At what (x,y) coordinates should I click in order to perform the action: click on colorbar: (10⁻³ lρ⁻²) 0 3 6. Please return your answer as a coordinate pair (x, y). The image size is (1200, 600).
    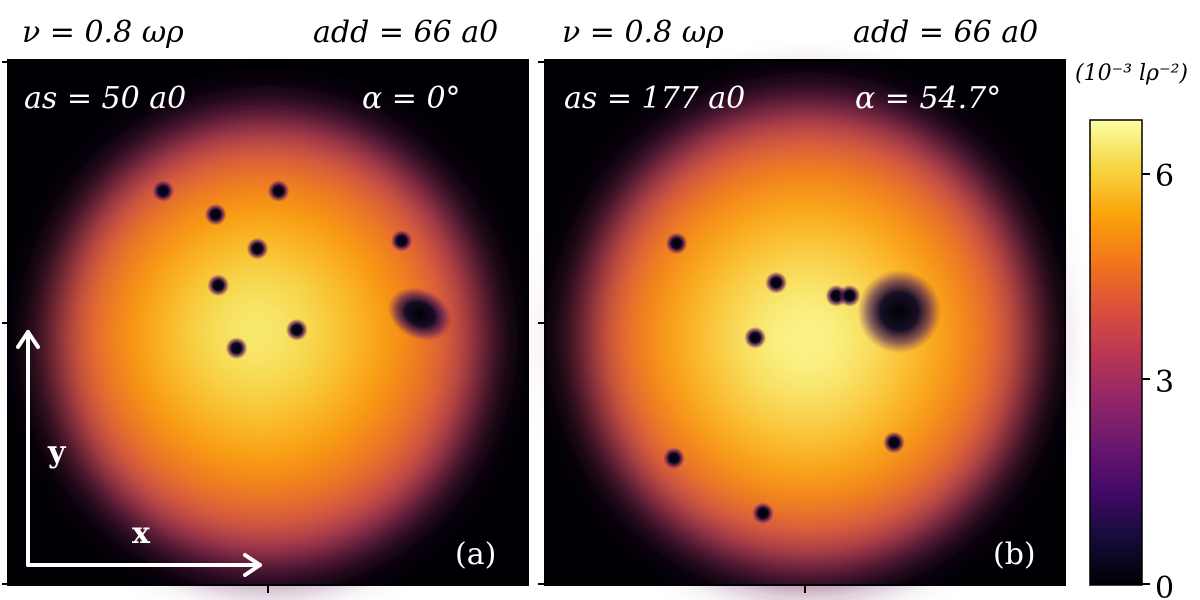
    Looking at the image, I should click on (1131, 330).